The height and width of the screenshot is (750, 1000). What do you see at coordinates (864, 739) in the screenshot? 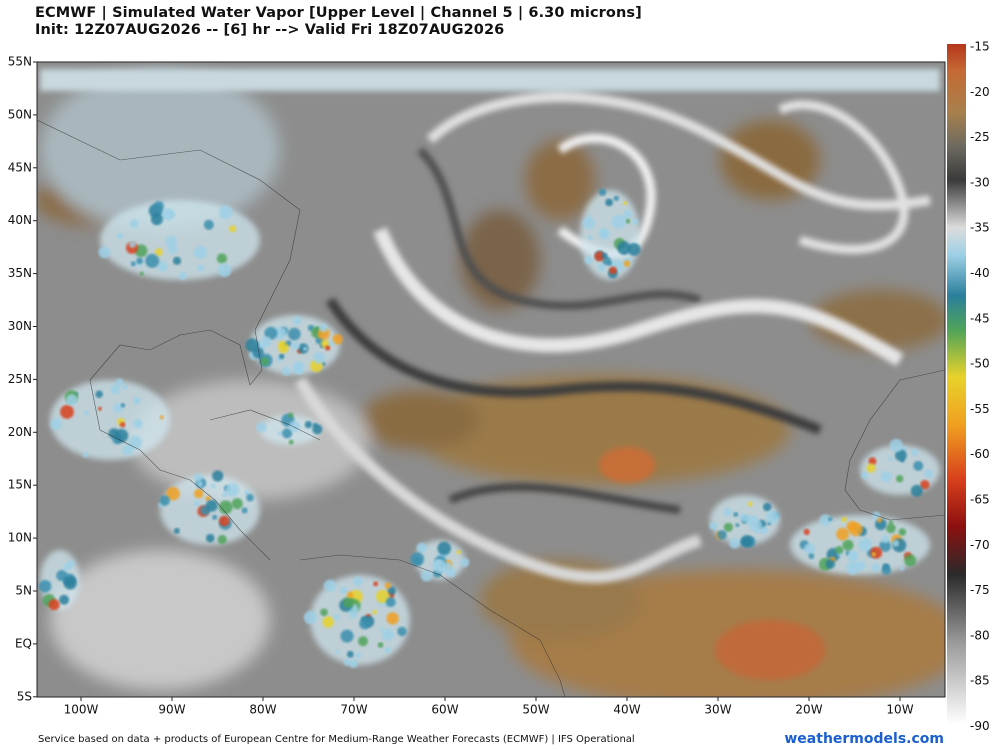
I see `site-link: weathermodels.com` at bounding box center [864, 739].